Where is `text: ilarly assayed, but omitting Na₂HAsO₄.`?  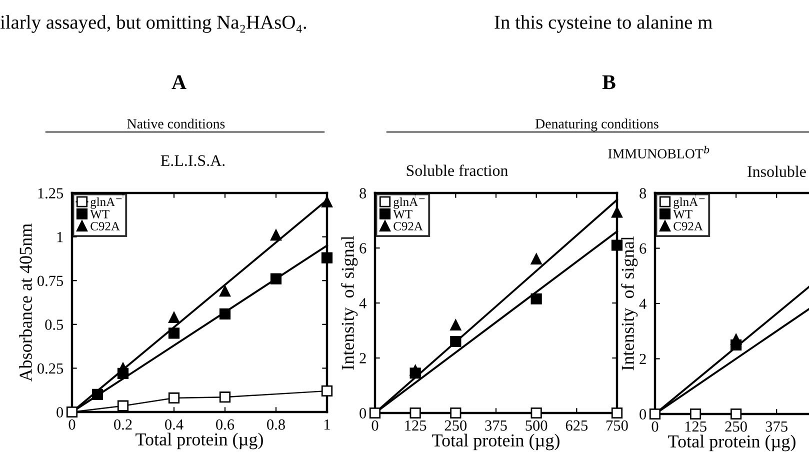 text: ilarly assayed, but omitting Na₂HAsO₄. is located at coordinates (153, 24).